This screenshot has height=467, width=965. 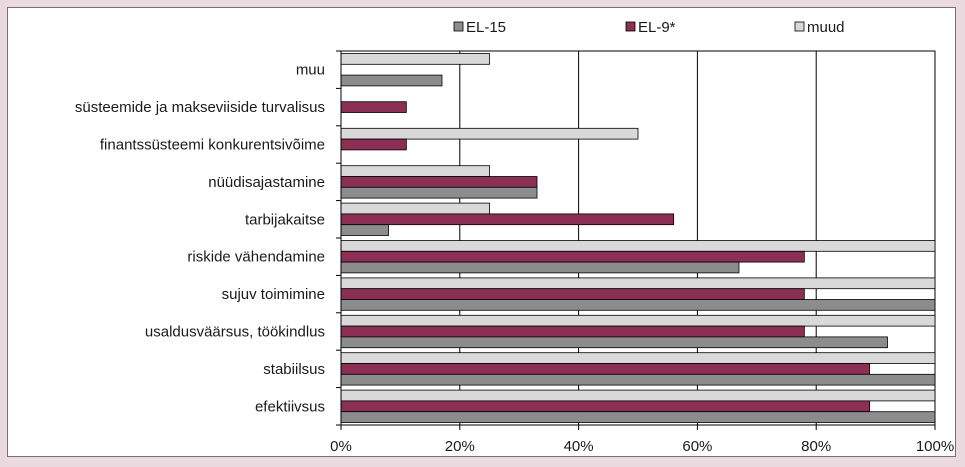 I want to click on category-label-susteemide-ja-makseviiside-turvalisus: süsteemide ja makseviiside turvalisus, so click(x=200, y=107).